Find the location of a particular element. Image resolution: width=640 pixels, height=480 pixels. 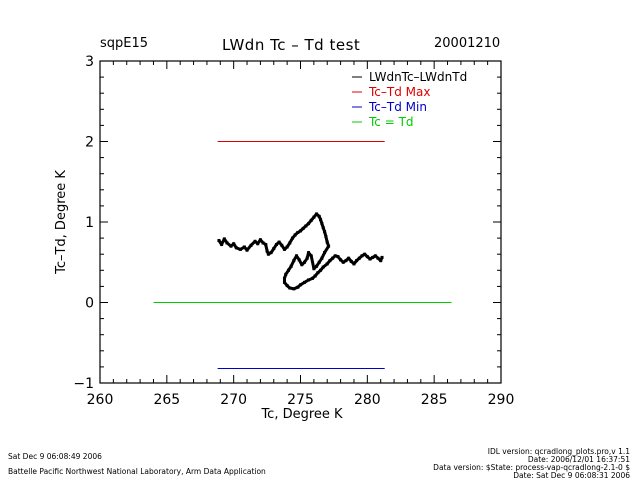

series-trace is located at coordinates (300, 251).